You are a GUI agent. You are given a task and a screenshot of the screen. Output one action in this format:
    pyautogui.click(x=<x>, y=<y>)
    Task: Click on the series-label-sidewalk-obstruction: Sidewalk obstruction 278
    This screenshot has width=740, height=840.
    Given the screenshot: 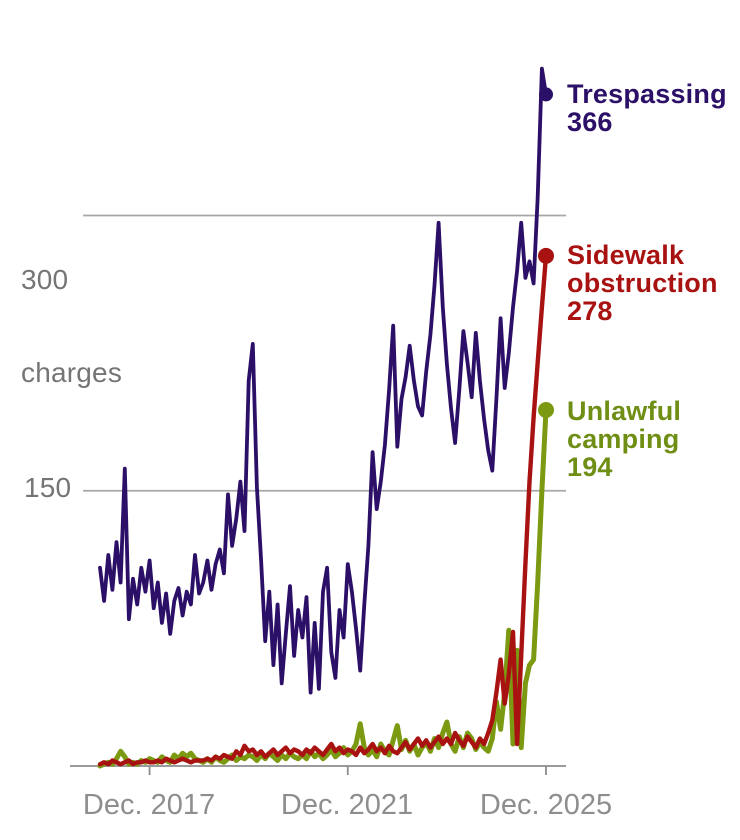 What is the action you would take?
    pyautogui.click(x=653, y=283)
    